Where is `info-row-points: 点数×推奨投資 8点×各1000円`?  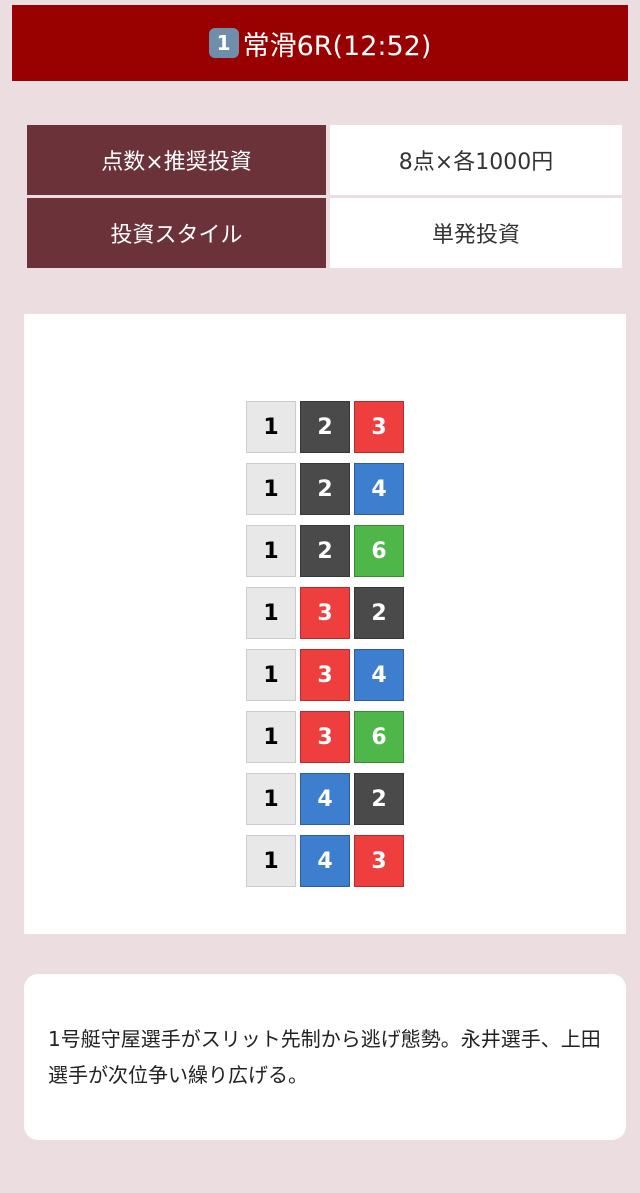 info-row-points: 点数×推奨投資 8点×各1000円 is located at coordinates (324, 160).